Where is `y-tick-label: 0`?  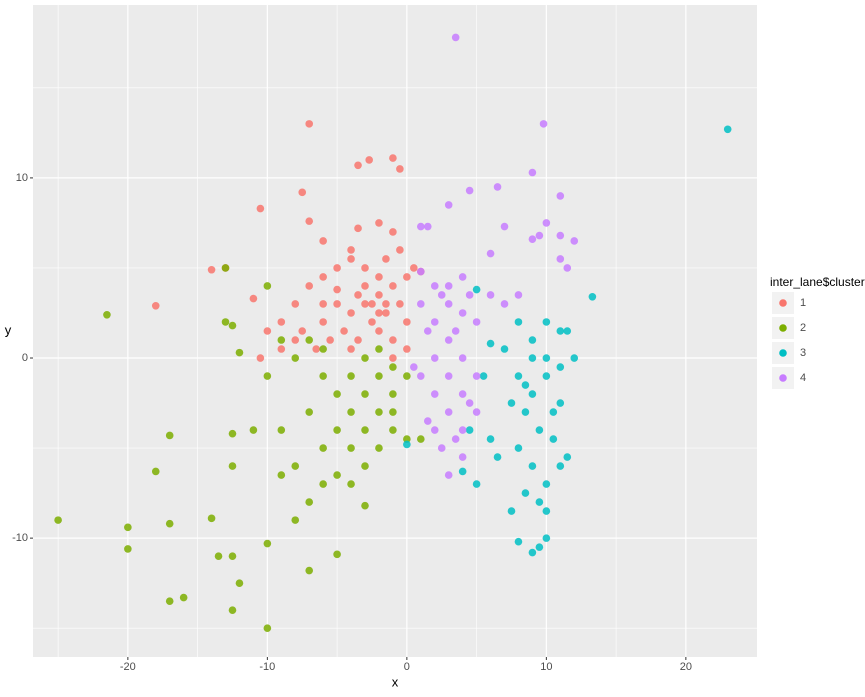 y-tick-label: 0 is located at coordinates (25, 358).